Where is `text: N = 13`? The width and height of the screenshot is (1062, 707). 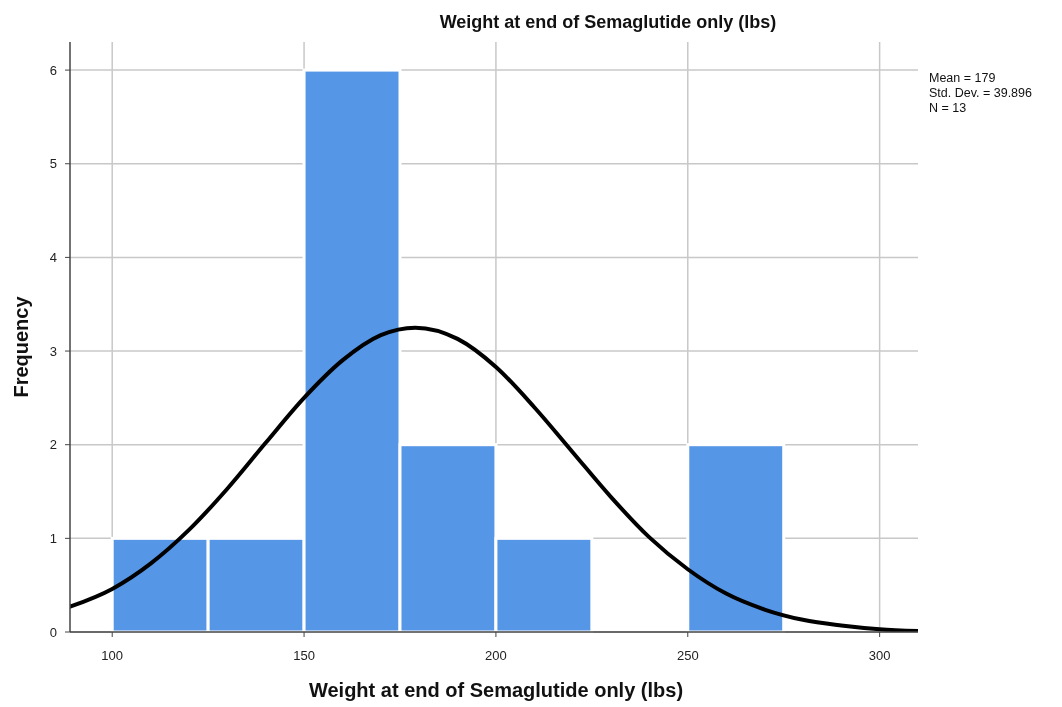
text: N = 13 is located at coordinates (948, 108).